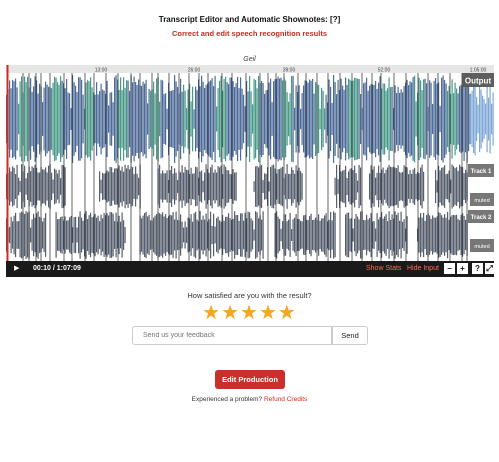  I want to click on track-2-label-text: Track 2, so click(481, 218).